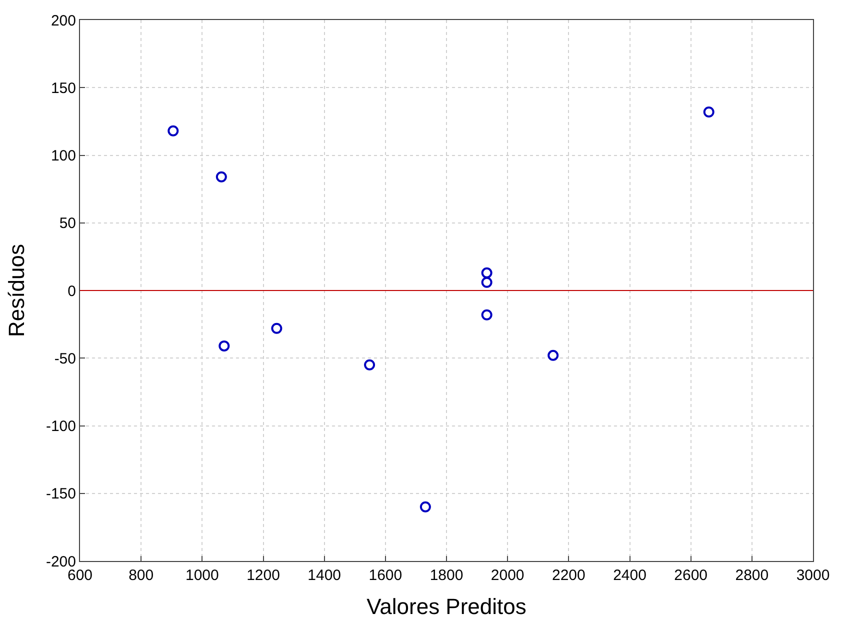 The width and height of the screenshot is (842, 631). What do you see at coordinates (72, 291) in the screenshot?
I see `y-tick-label: 0` at bounding box center [72, 291].